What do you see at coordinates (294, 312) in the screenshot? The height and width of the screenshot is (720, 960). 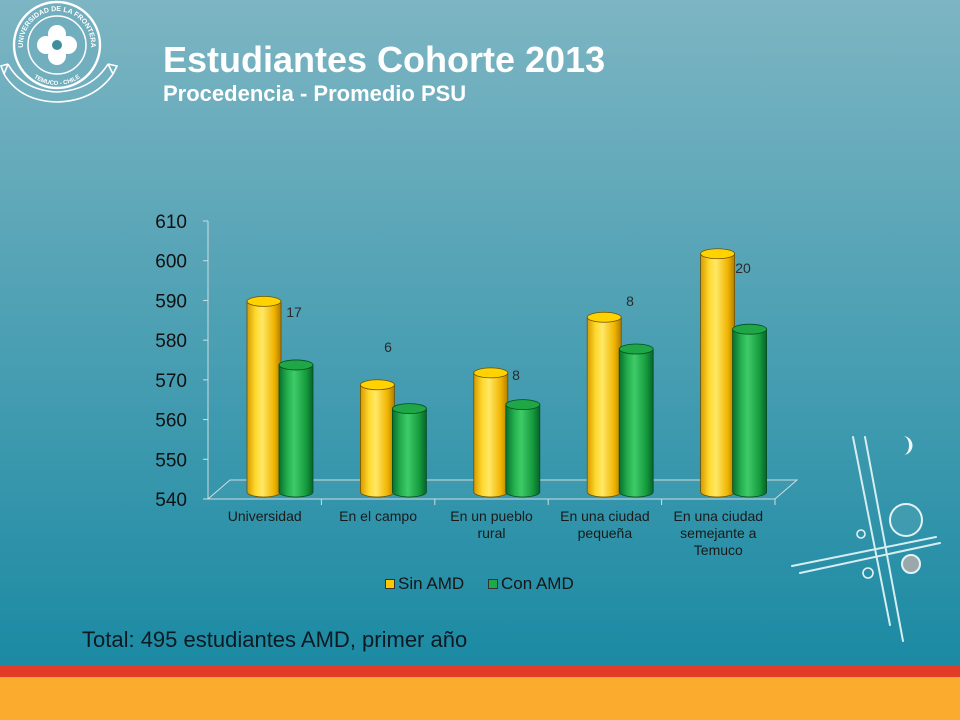 I see `data-label: 17` at bounding box center [294, 312].